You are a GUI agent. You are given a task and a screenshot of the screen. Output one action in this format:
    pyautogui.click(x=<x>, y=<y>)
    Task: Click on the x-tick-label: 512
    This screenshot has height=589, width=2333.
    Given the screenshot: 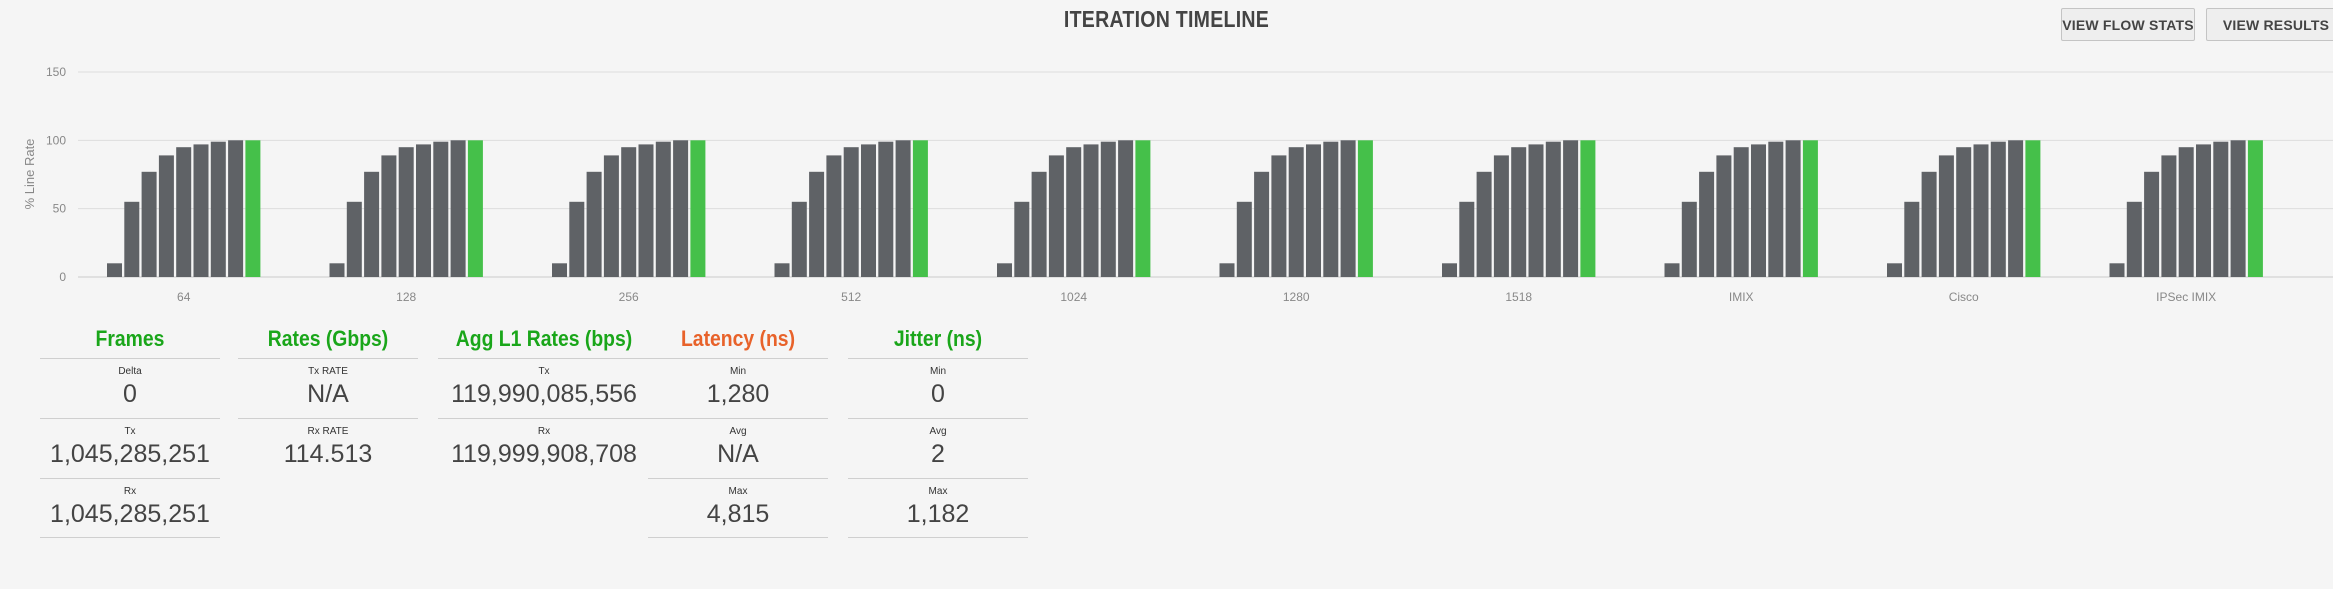 What is the action you would take?
    pyautogui.click(x=851, y=297)
    